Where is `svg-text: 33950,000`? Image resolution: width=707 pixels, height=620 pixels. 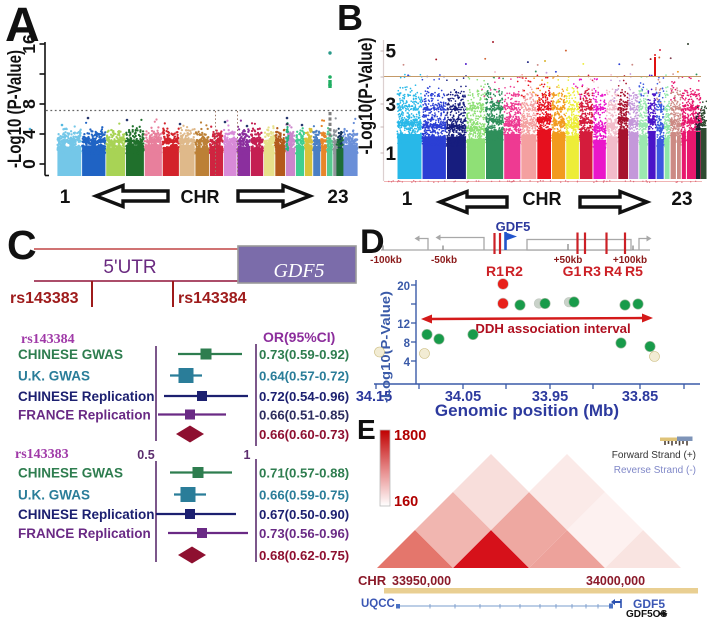
svg-text: 33950,000 is located at coordinates (421, 581).